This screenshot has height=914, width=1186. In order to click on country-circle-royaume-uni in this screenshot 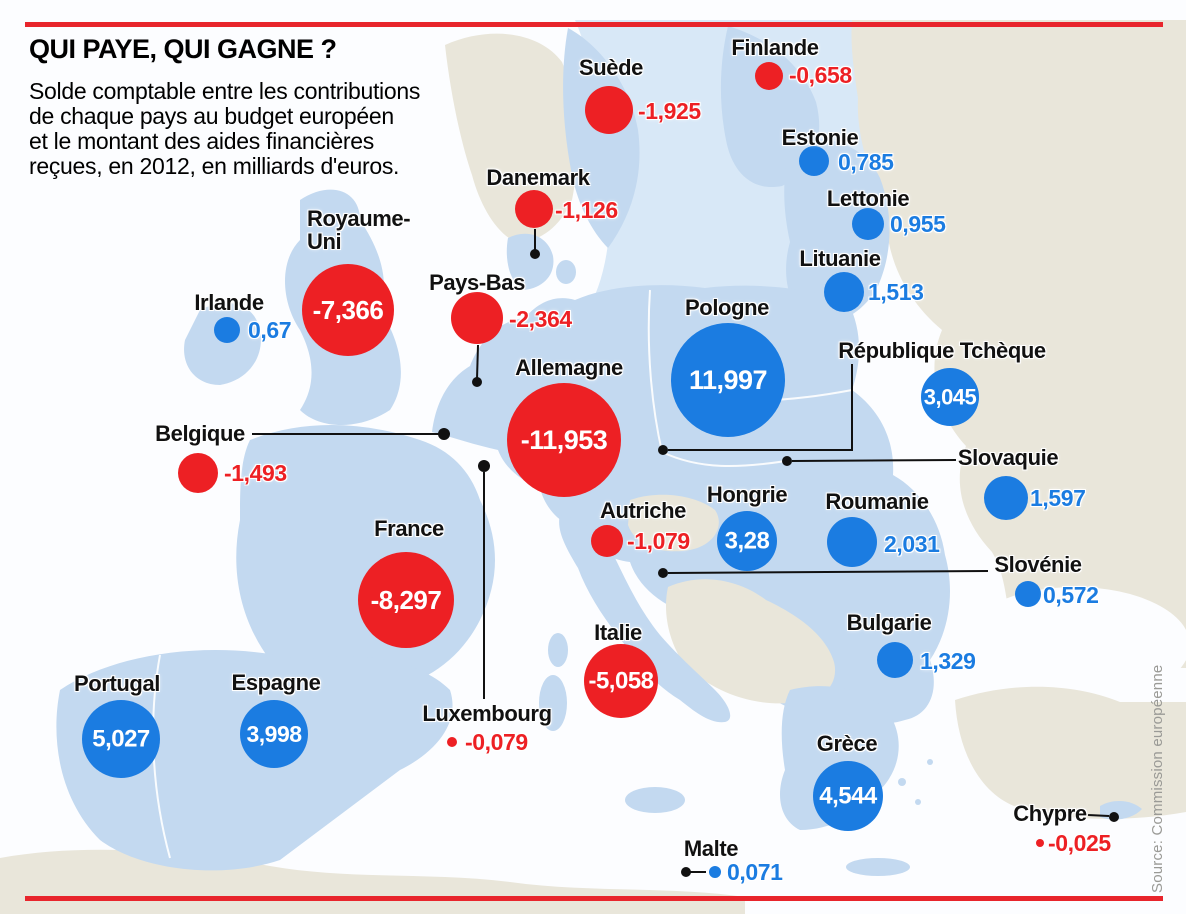, I will do `click(348, 310)`.